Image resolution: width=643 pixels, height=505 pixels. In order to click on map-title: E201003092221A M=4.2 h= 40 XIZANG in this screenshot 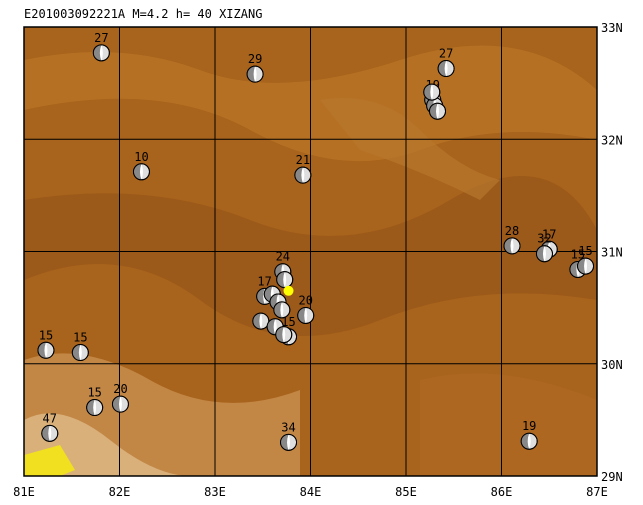, I will do `click(143, 14)`.